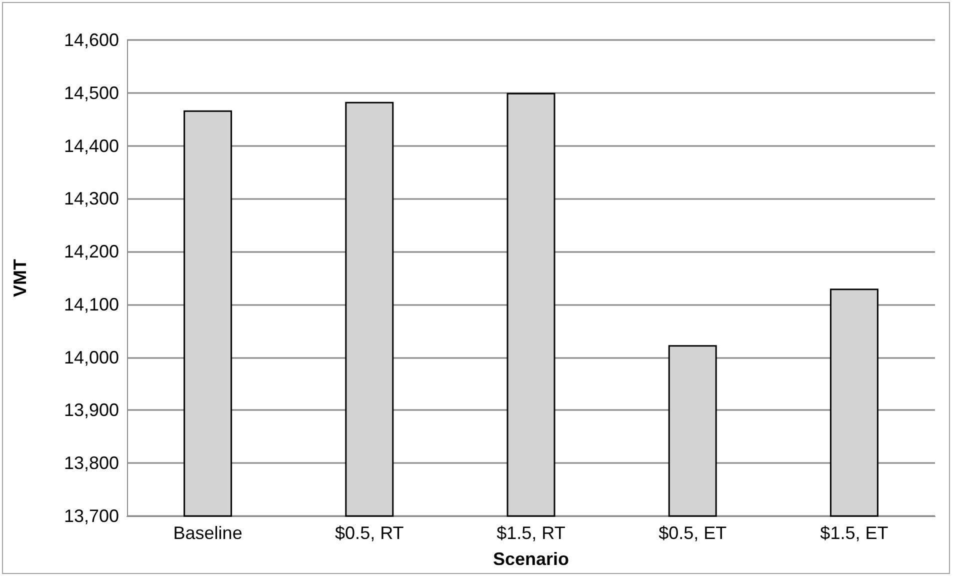  I want to click on y-tick-label: 14,200, so click(91, 252).